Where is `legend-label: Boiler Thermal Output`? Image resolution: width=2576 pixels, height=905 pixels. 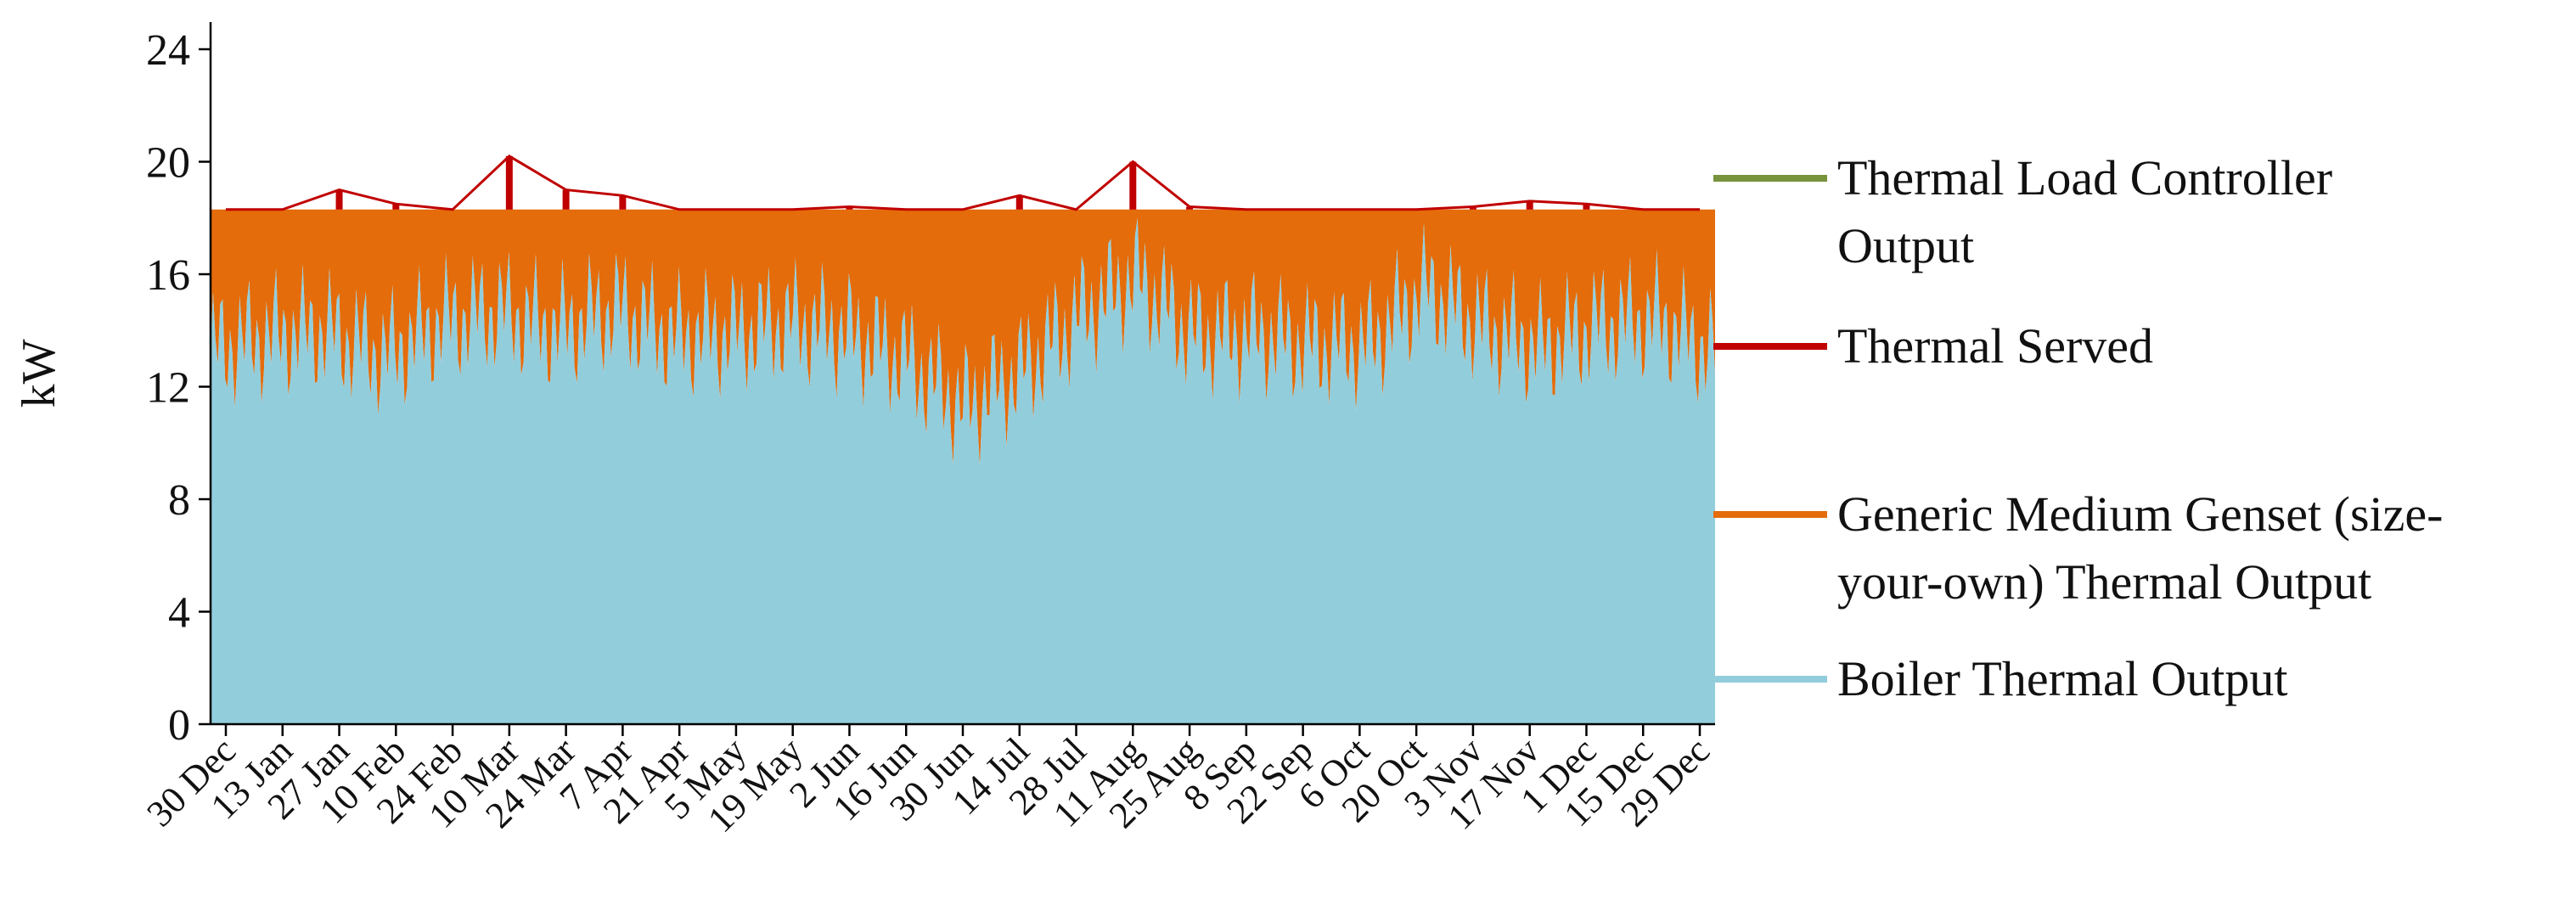
legend-label: Boiler Thermal Output is located at coordinates (2062, 678).